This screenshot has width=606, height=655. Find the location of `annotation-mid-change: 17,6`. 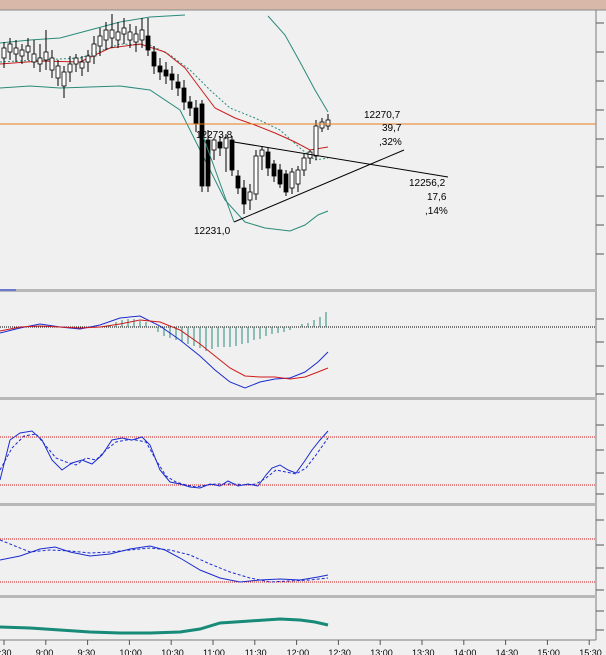

annotation-mid-change: 17,6 is located at coordinates (437, 197).